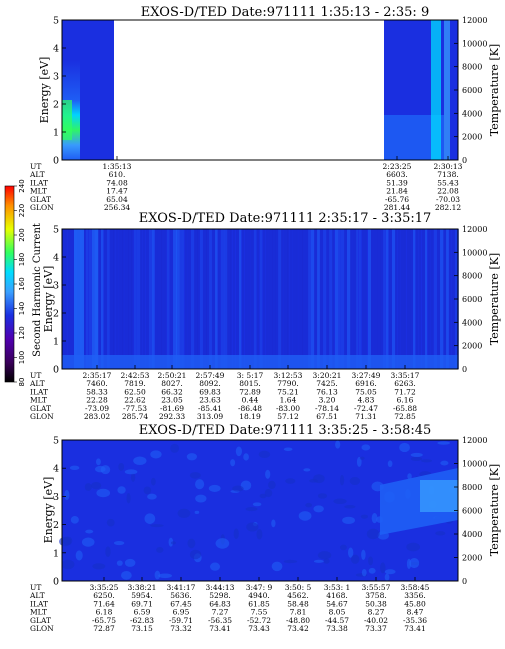  I want to click on orbit-cell: 69.83, so click(210, 391).